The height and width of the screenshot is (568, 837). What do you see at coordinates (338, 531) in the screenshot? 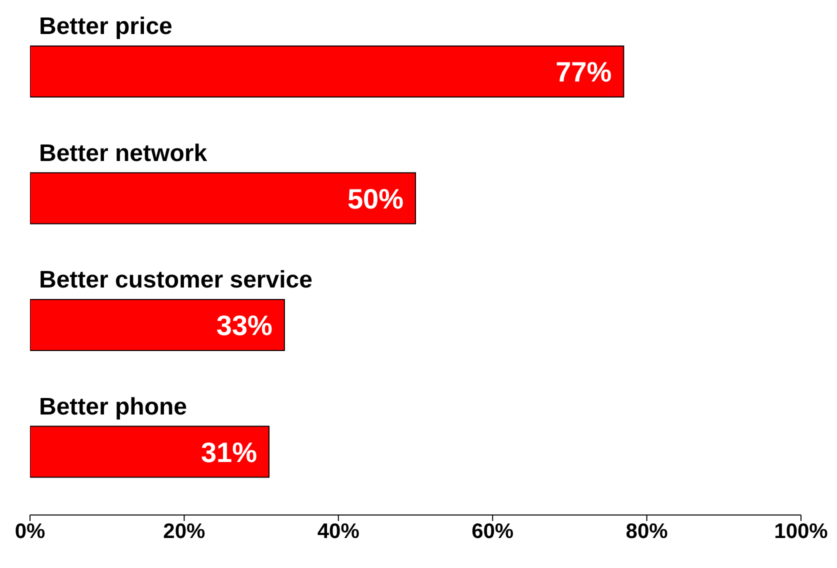
I see `x-tick-label: 40%` at bounding box center [338, 531].